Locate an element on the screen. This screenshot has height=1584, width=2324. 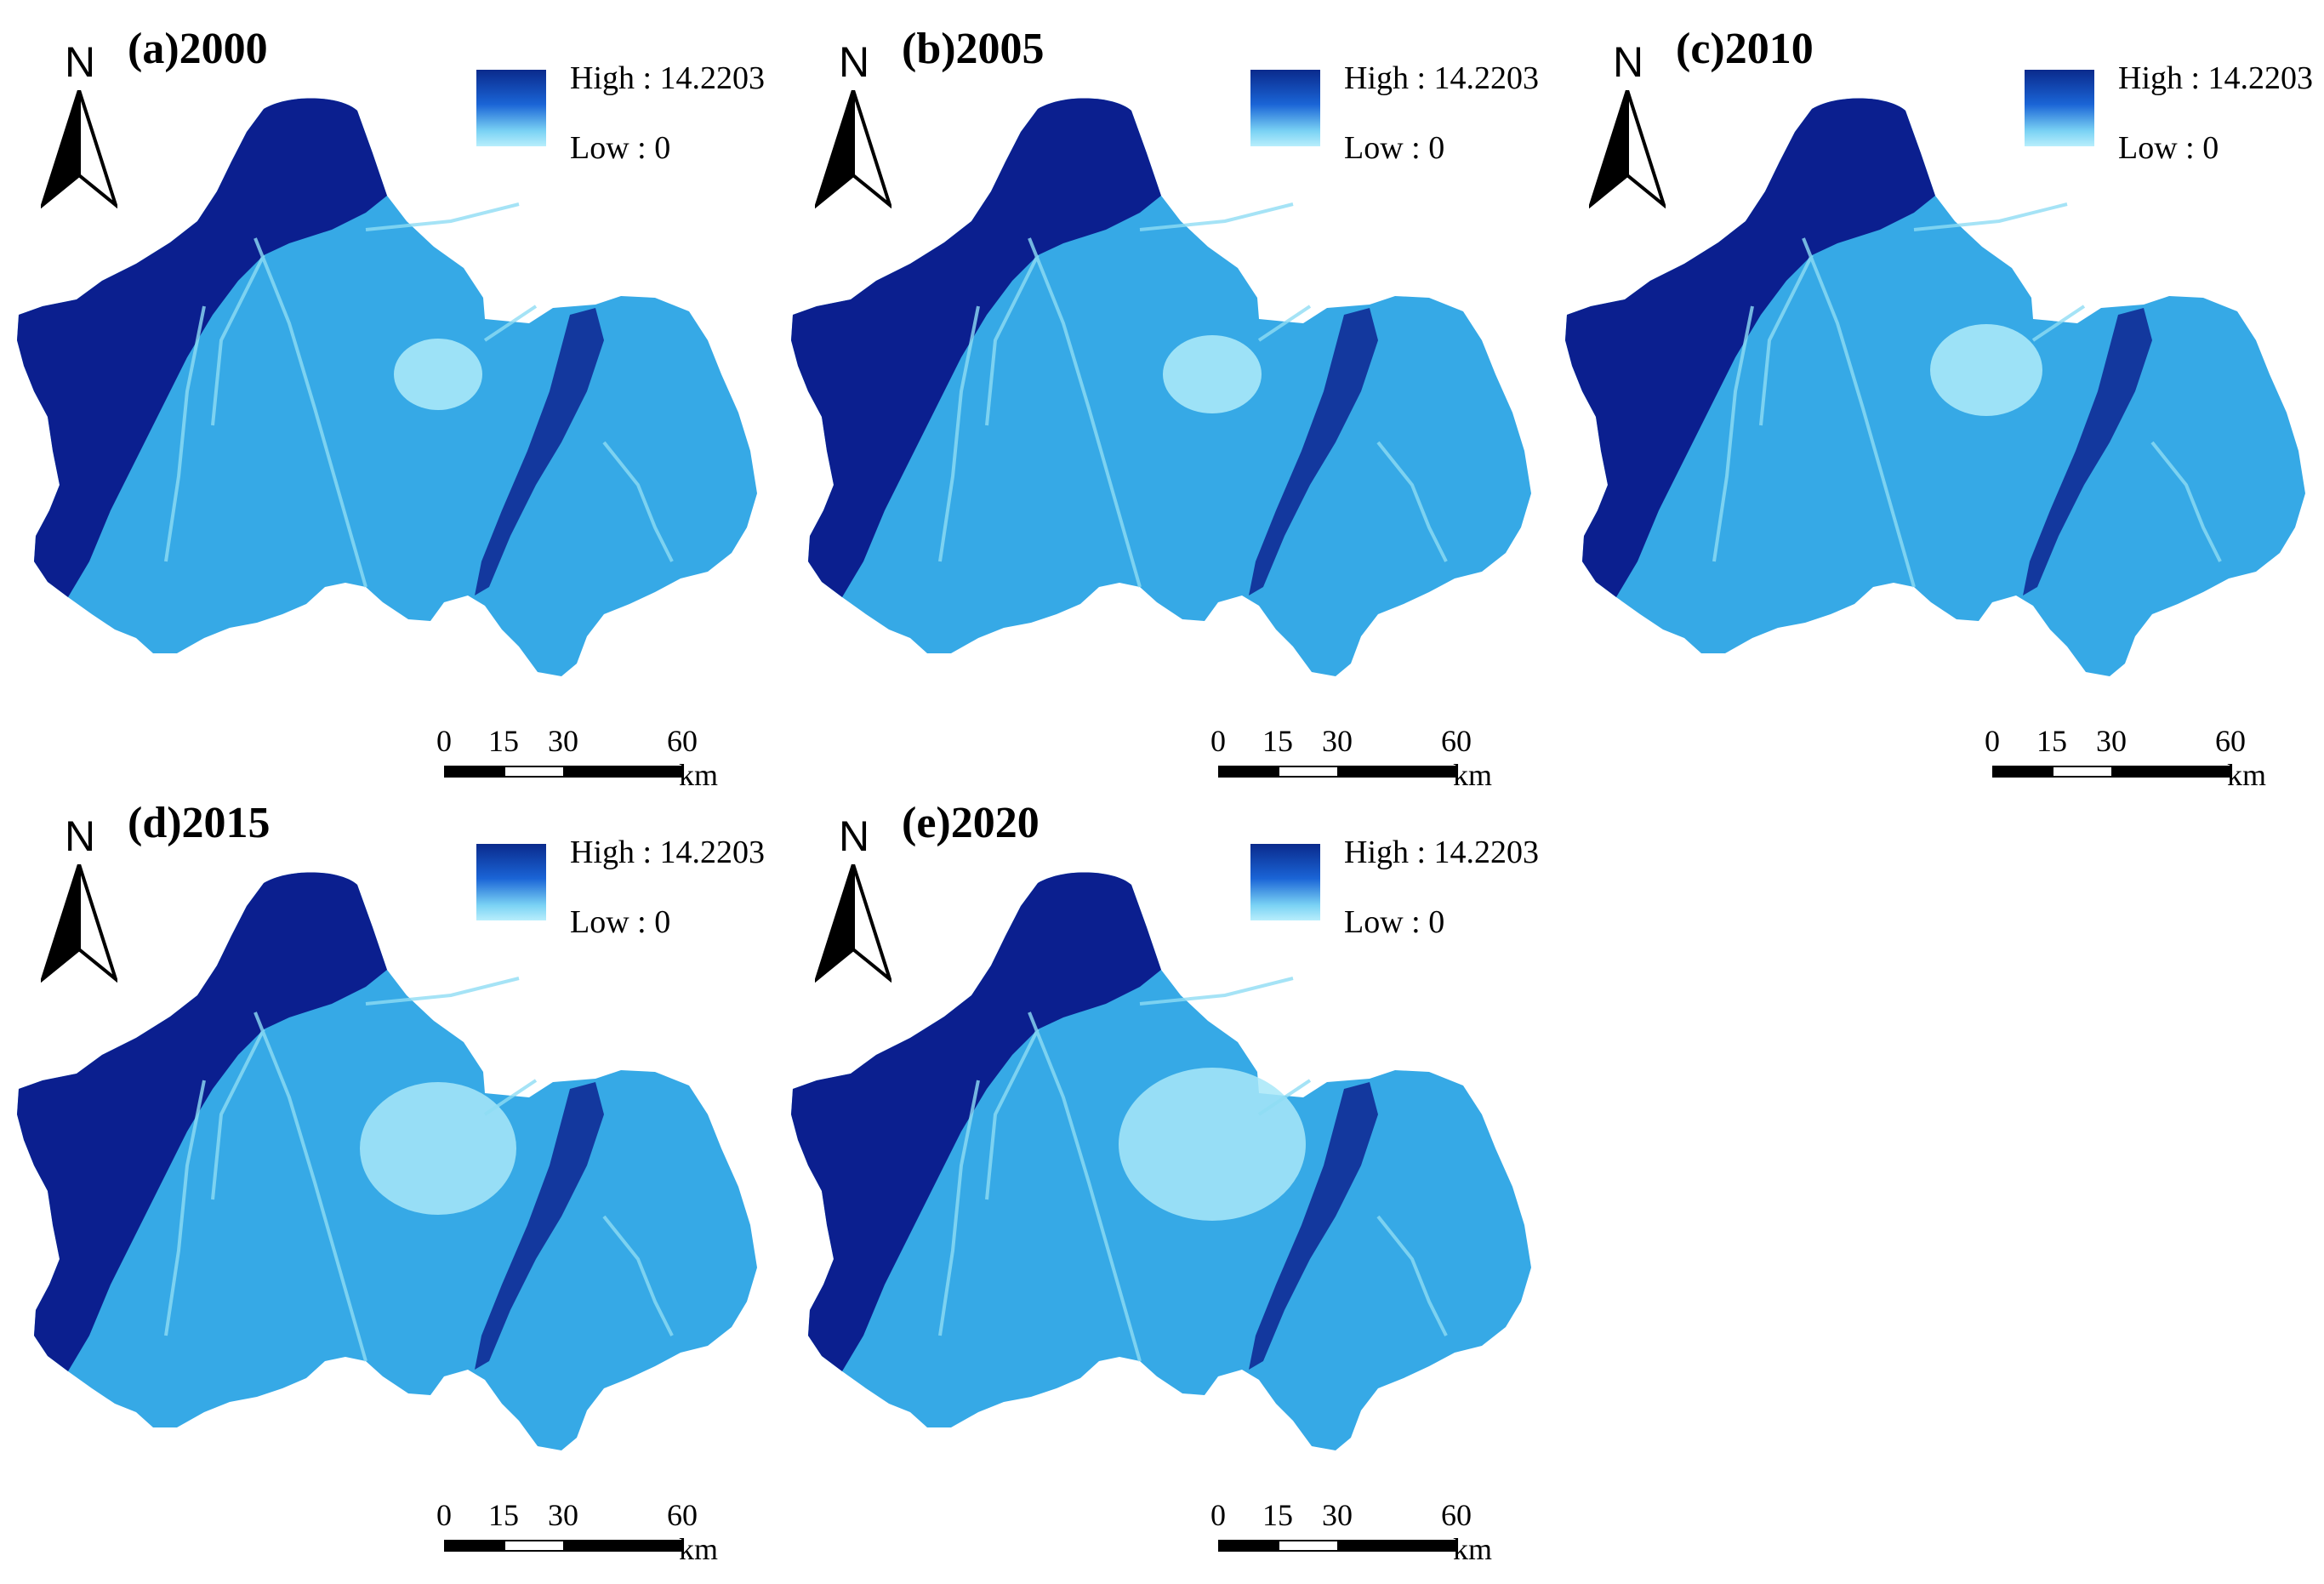
panel-title: (a)2000 is located at coordinates (198, 49).